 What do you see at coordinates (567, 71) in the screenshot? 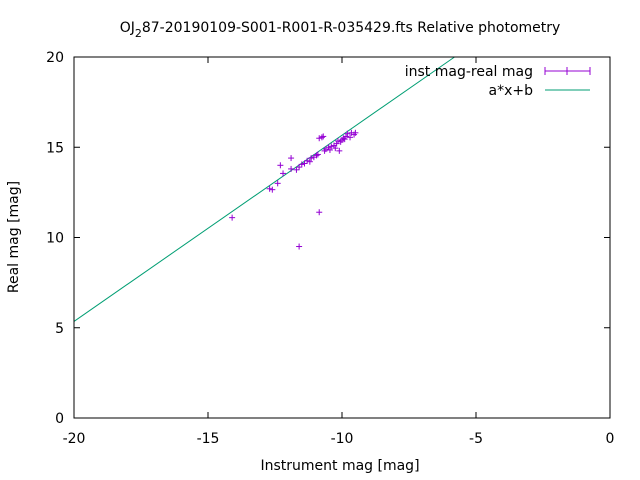
I see `legend-marker-inst-mag` at bounding box center [567, 71].